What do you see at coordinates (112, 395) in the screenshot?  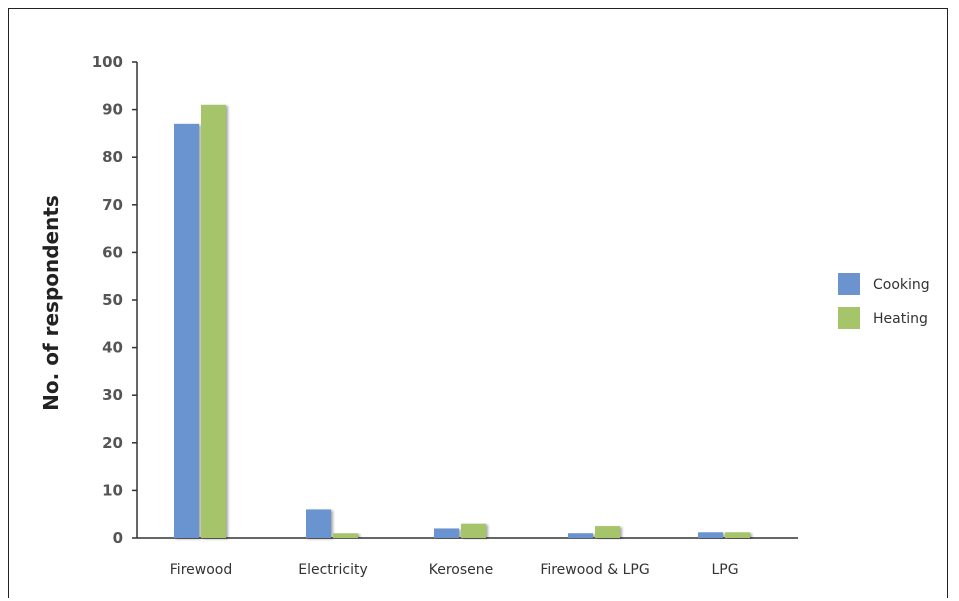 I see `y-tick-label: 30` at bounding box center [112, 395].